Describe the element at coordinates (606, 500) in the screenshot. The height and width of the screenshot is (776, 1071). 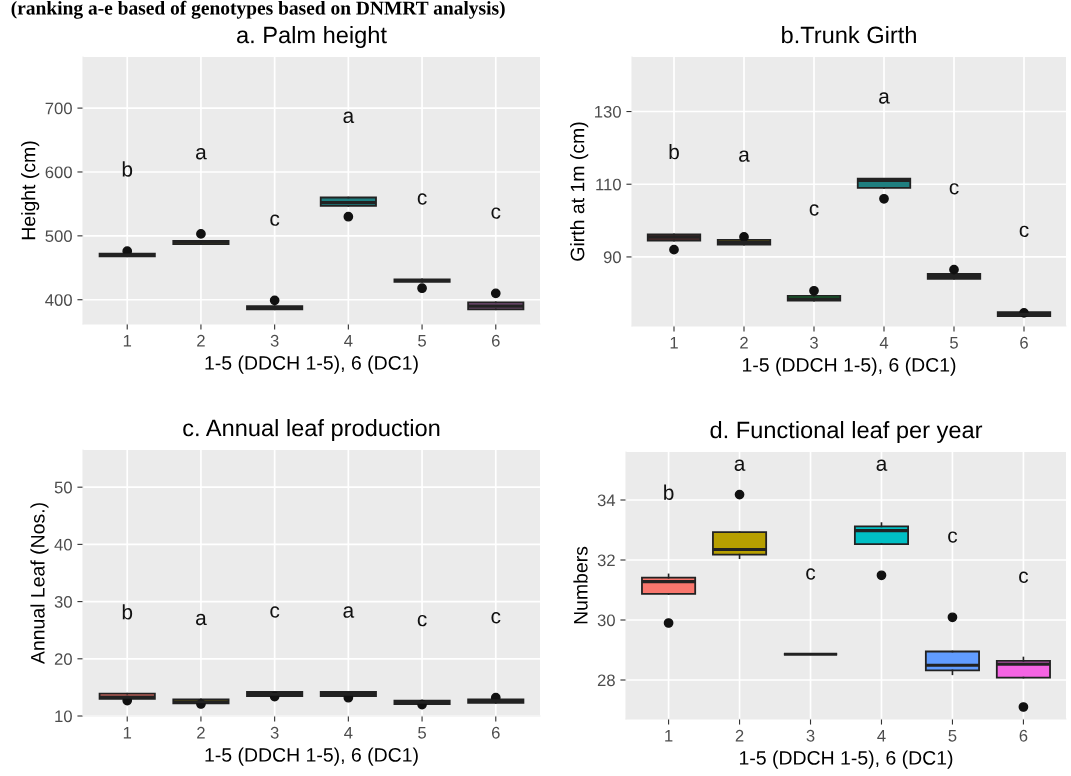
I see `y-tick-label: 34` at that location.